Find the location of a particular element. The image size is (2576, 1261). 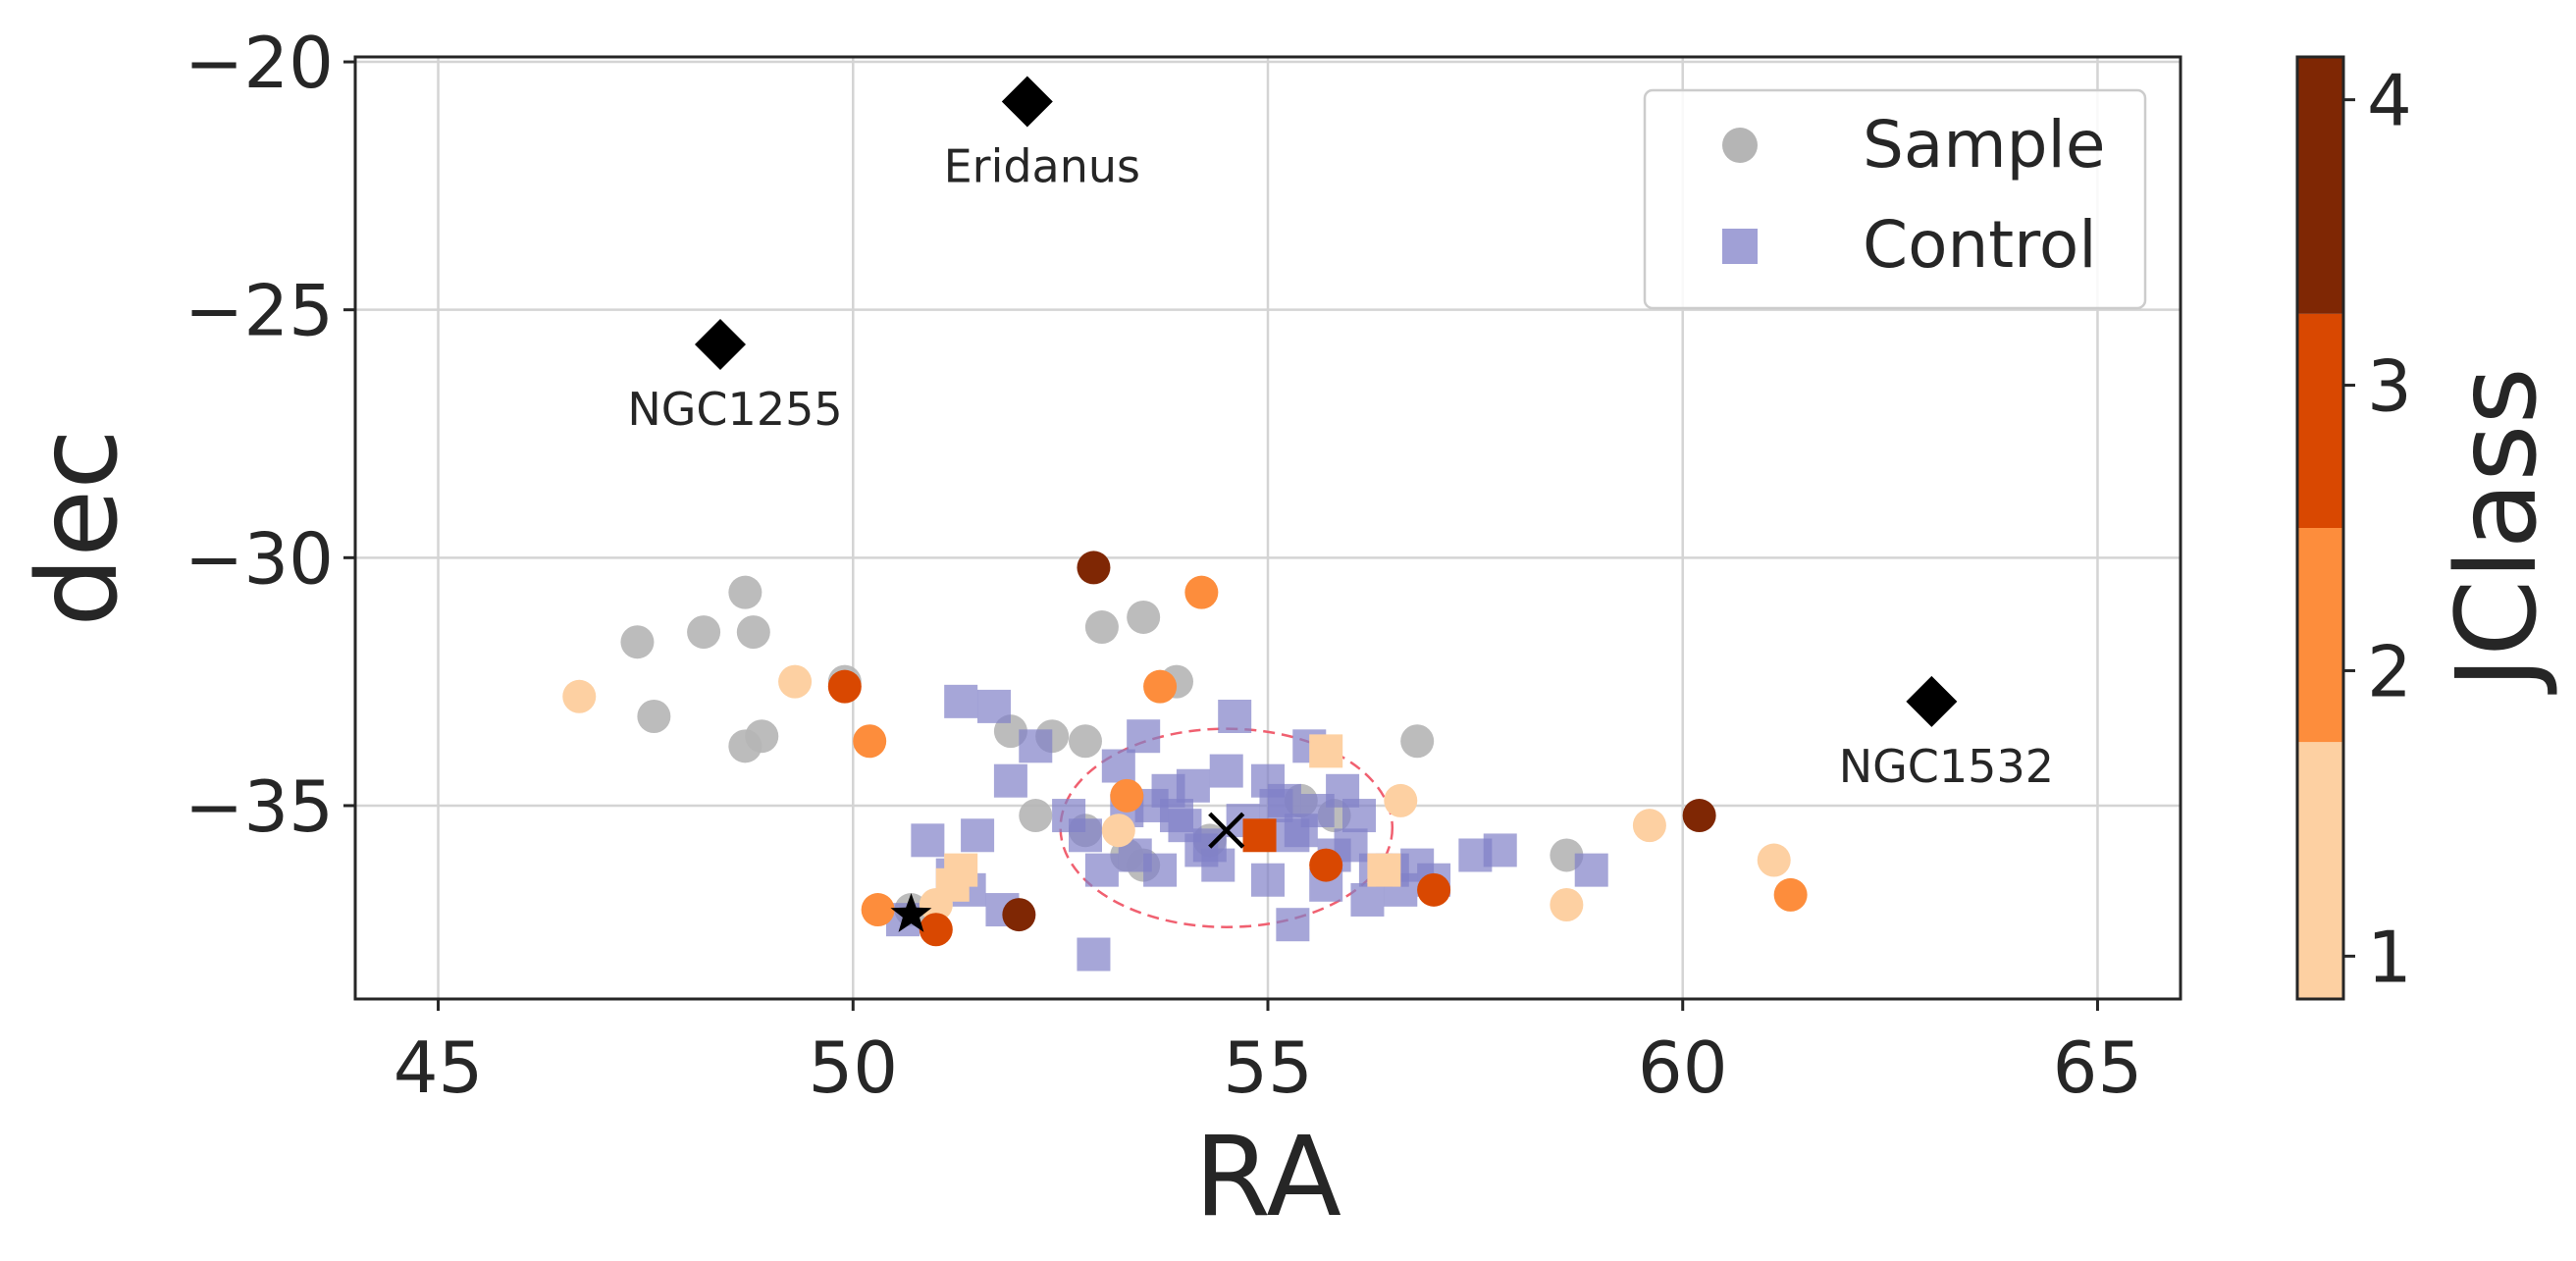

colorbar-tick-label: 4 is located at coordinates (2389, 101).